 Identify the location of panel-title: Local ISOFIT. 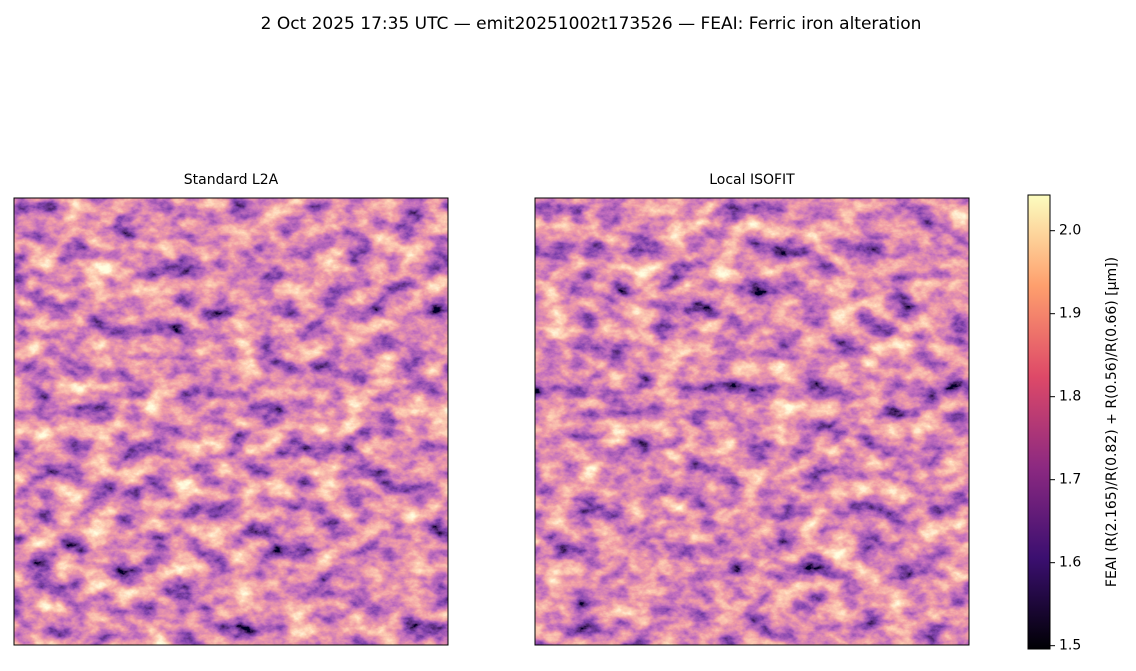
(752, 180).